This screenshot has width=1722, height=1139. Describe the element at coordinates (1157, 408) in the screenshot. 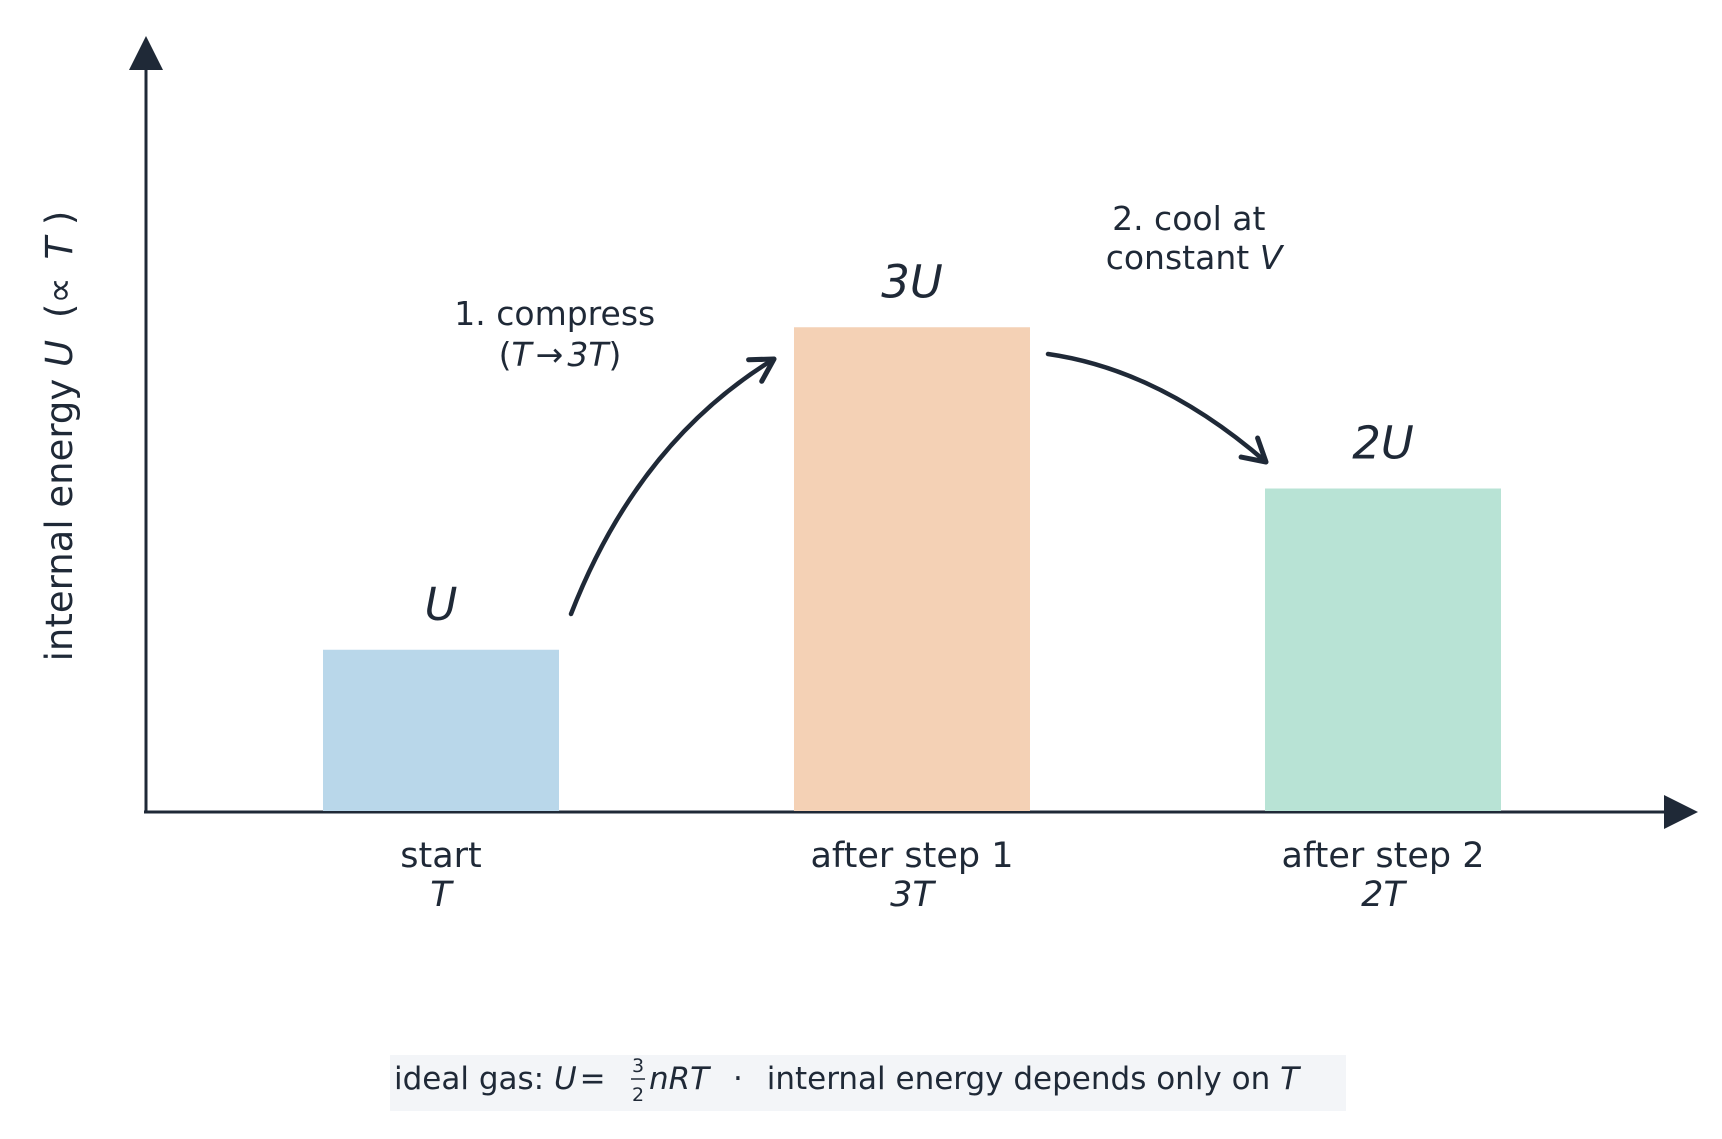

I see `step-2-arrow` at that location.